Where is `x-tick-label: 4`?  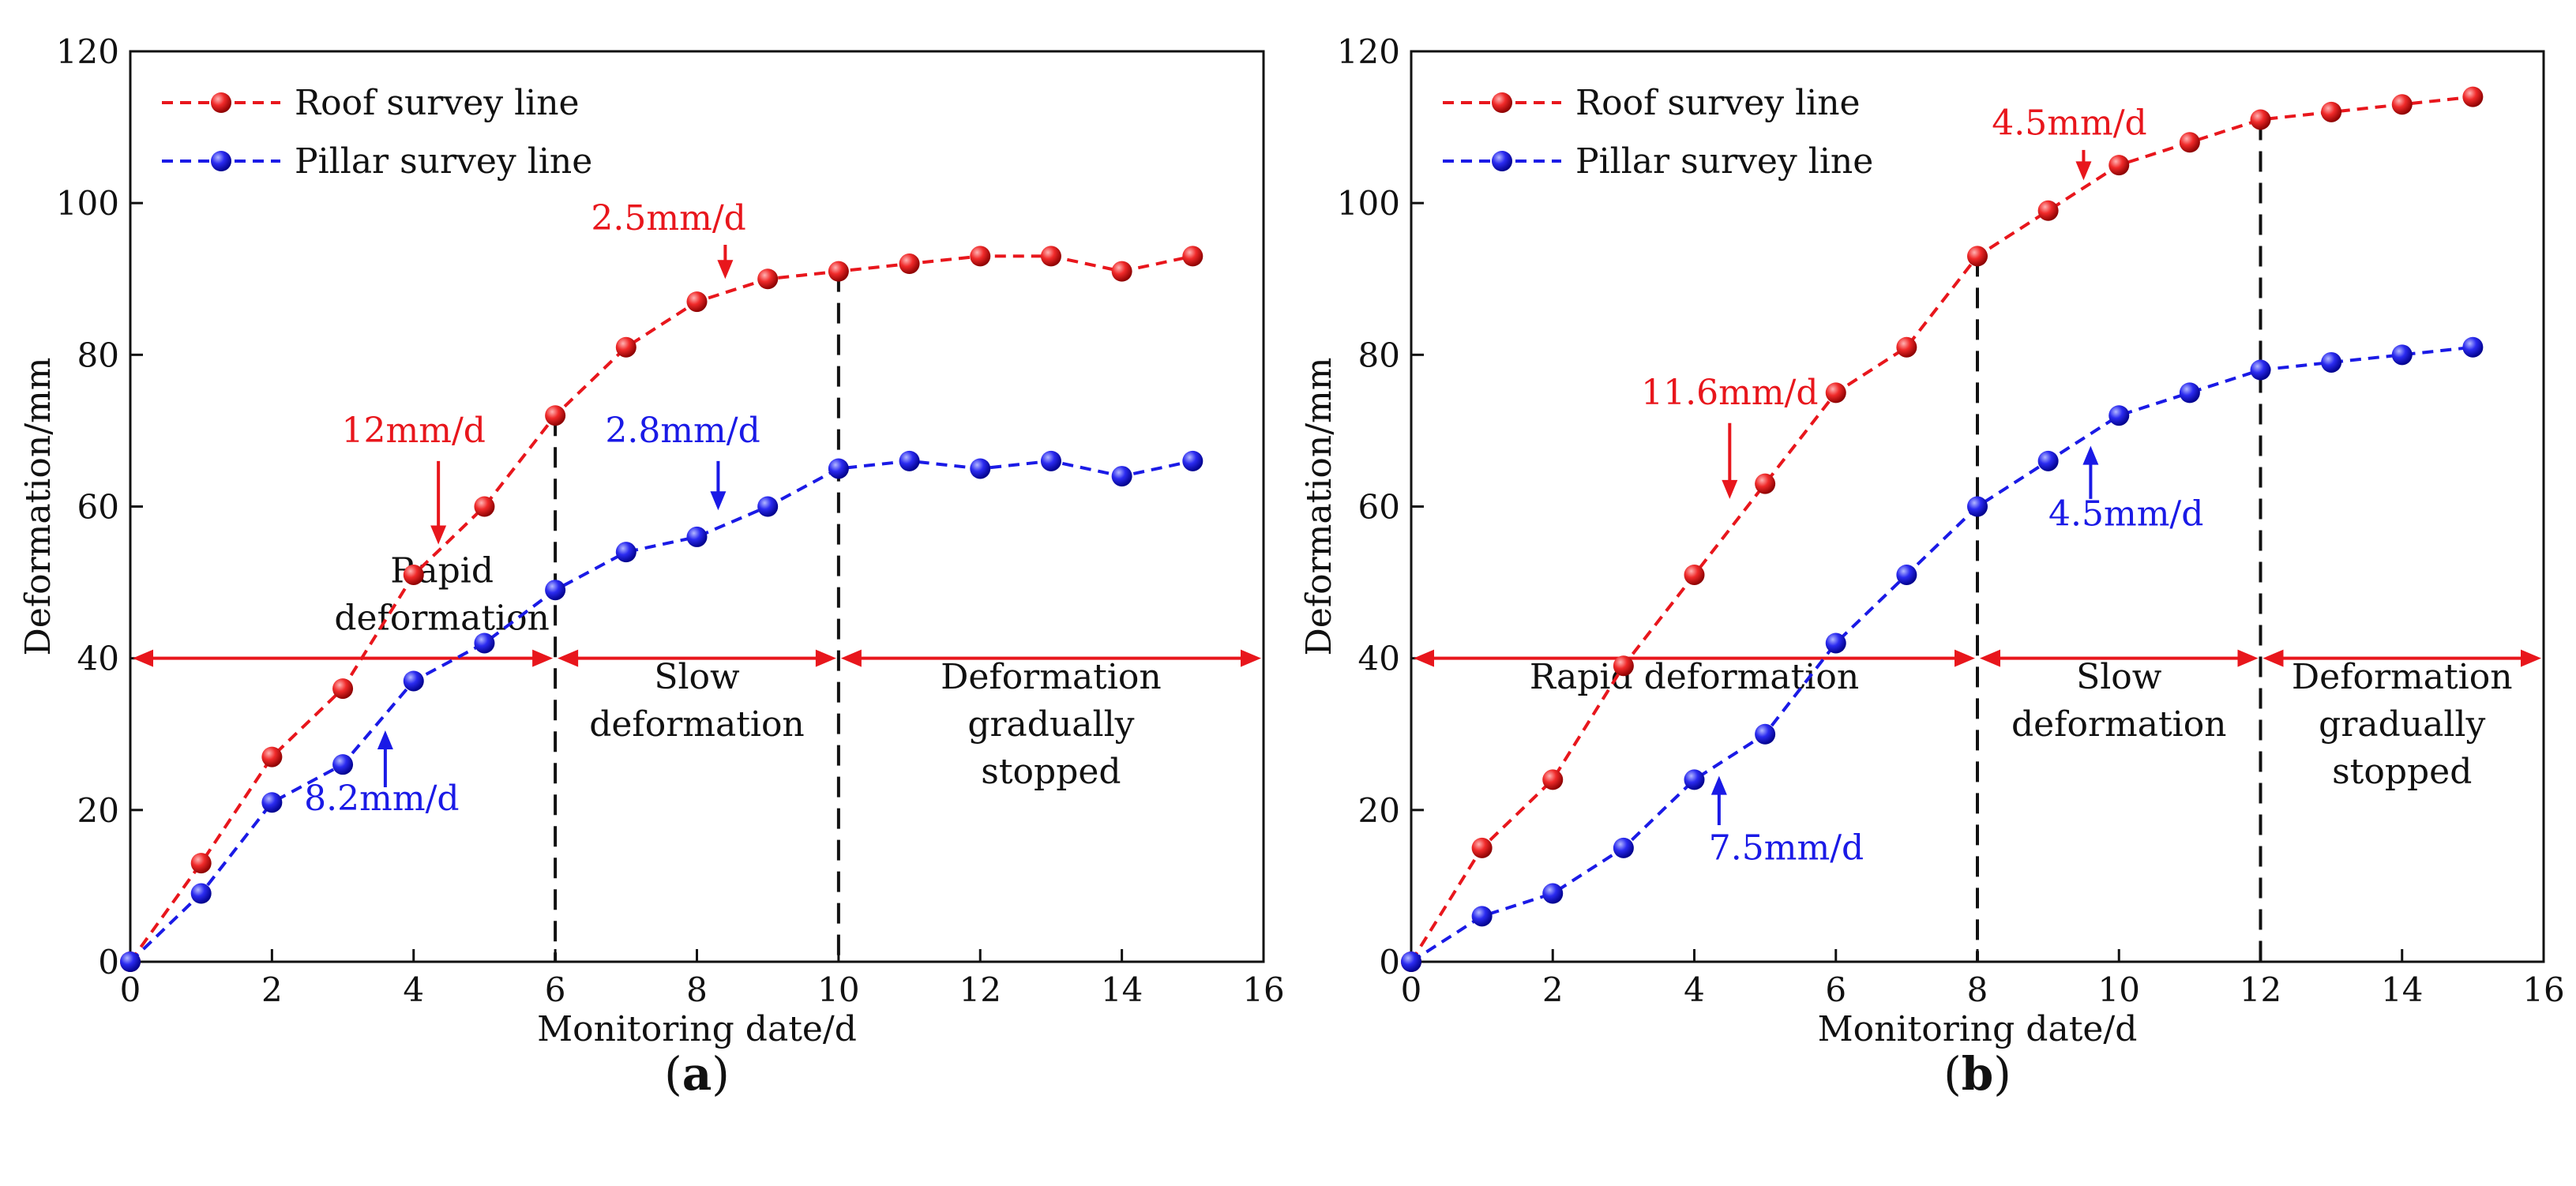 x-tick-label: 4 is located at coordinates (413, 989).